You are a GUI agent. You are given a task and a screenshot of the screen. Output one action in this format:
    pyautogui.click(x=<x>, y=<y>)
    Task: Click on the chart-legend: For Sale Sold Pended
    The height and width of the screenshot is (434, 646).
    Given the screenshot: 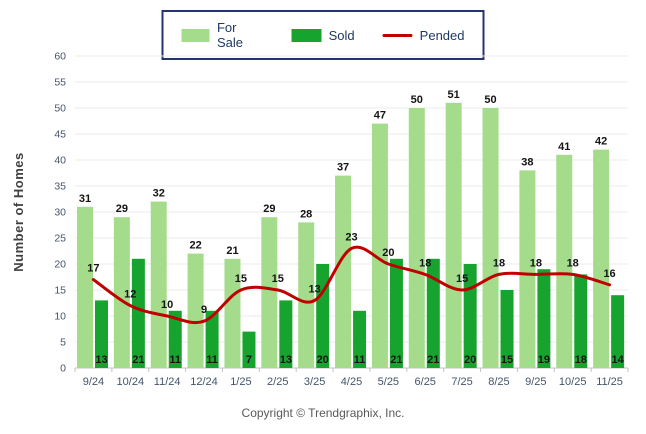 What is the action you would take?
    pyautogui.click(x=323, y=35)
    